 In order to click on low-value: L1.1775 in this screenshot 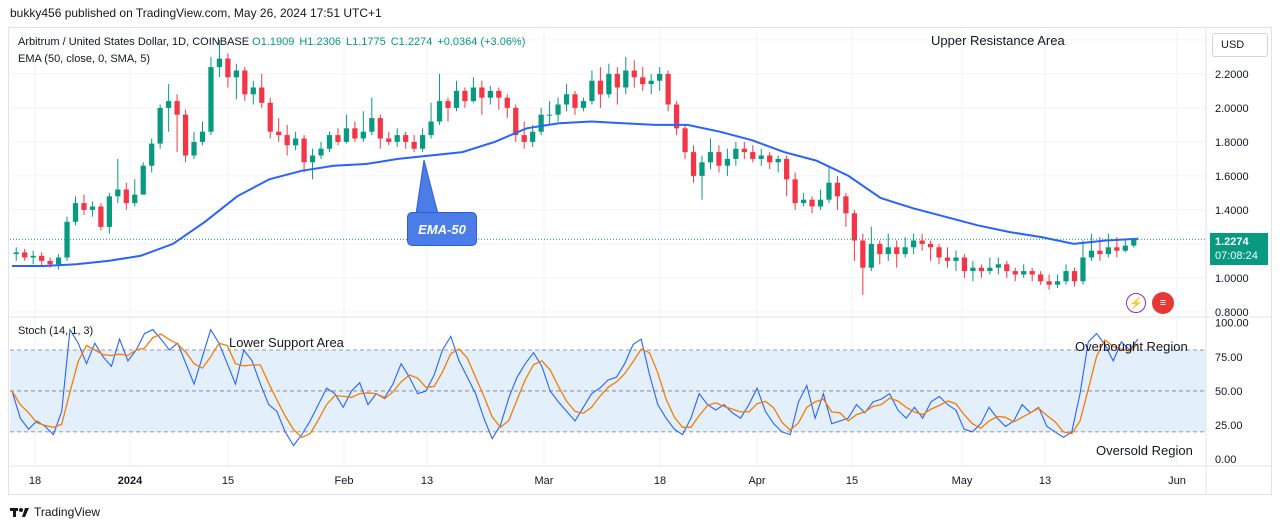, I will do `click(365, 42)`.